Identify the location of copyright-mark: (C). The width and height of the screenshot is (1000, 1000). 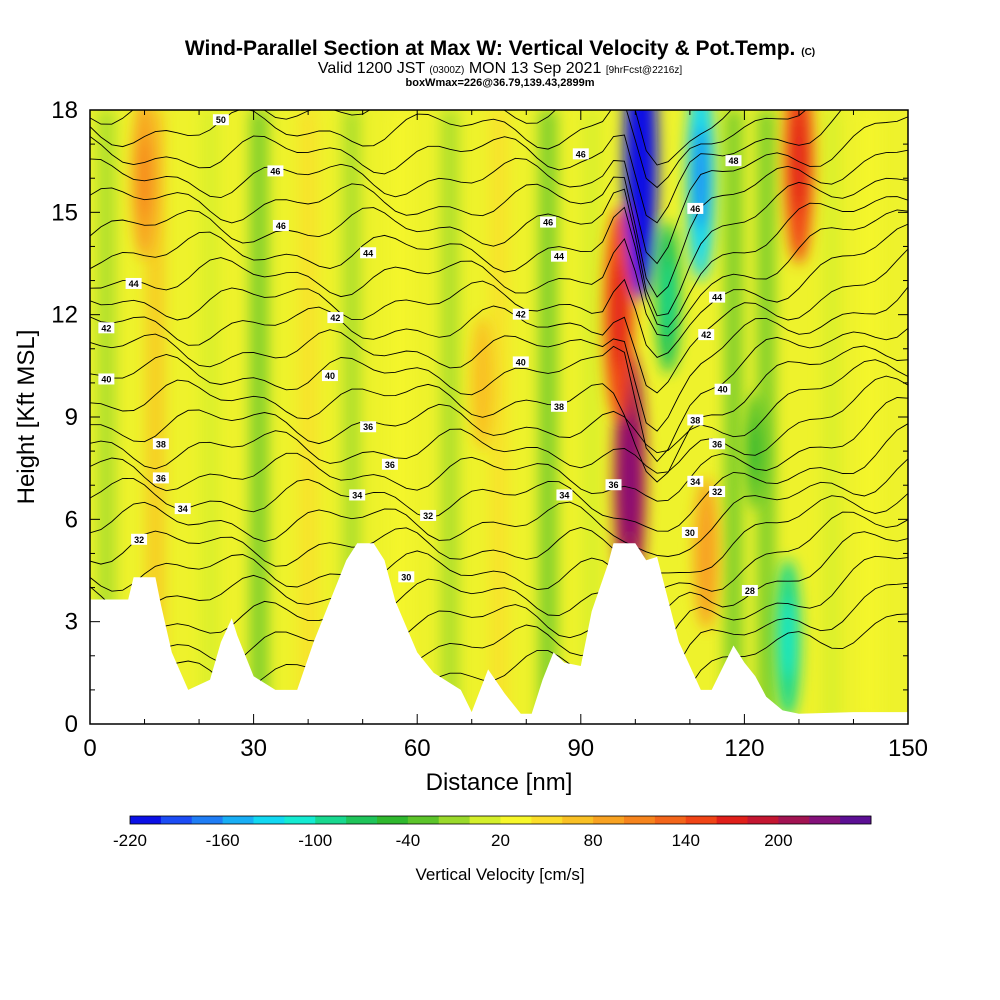
(808, 52).